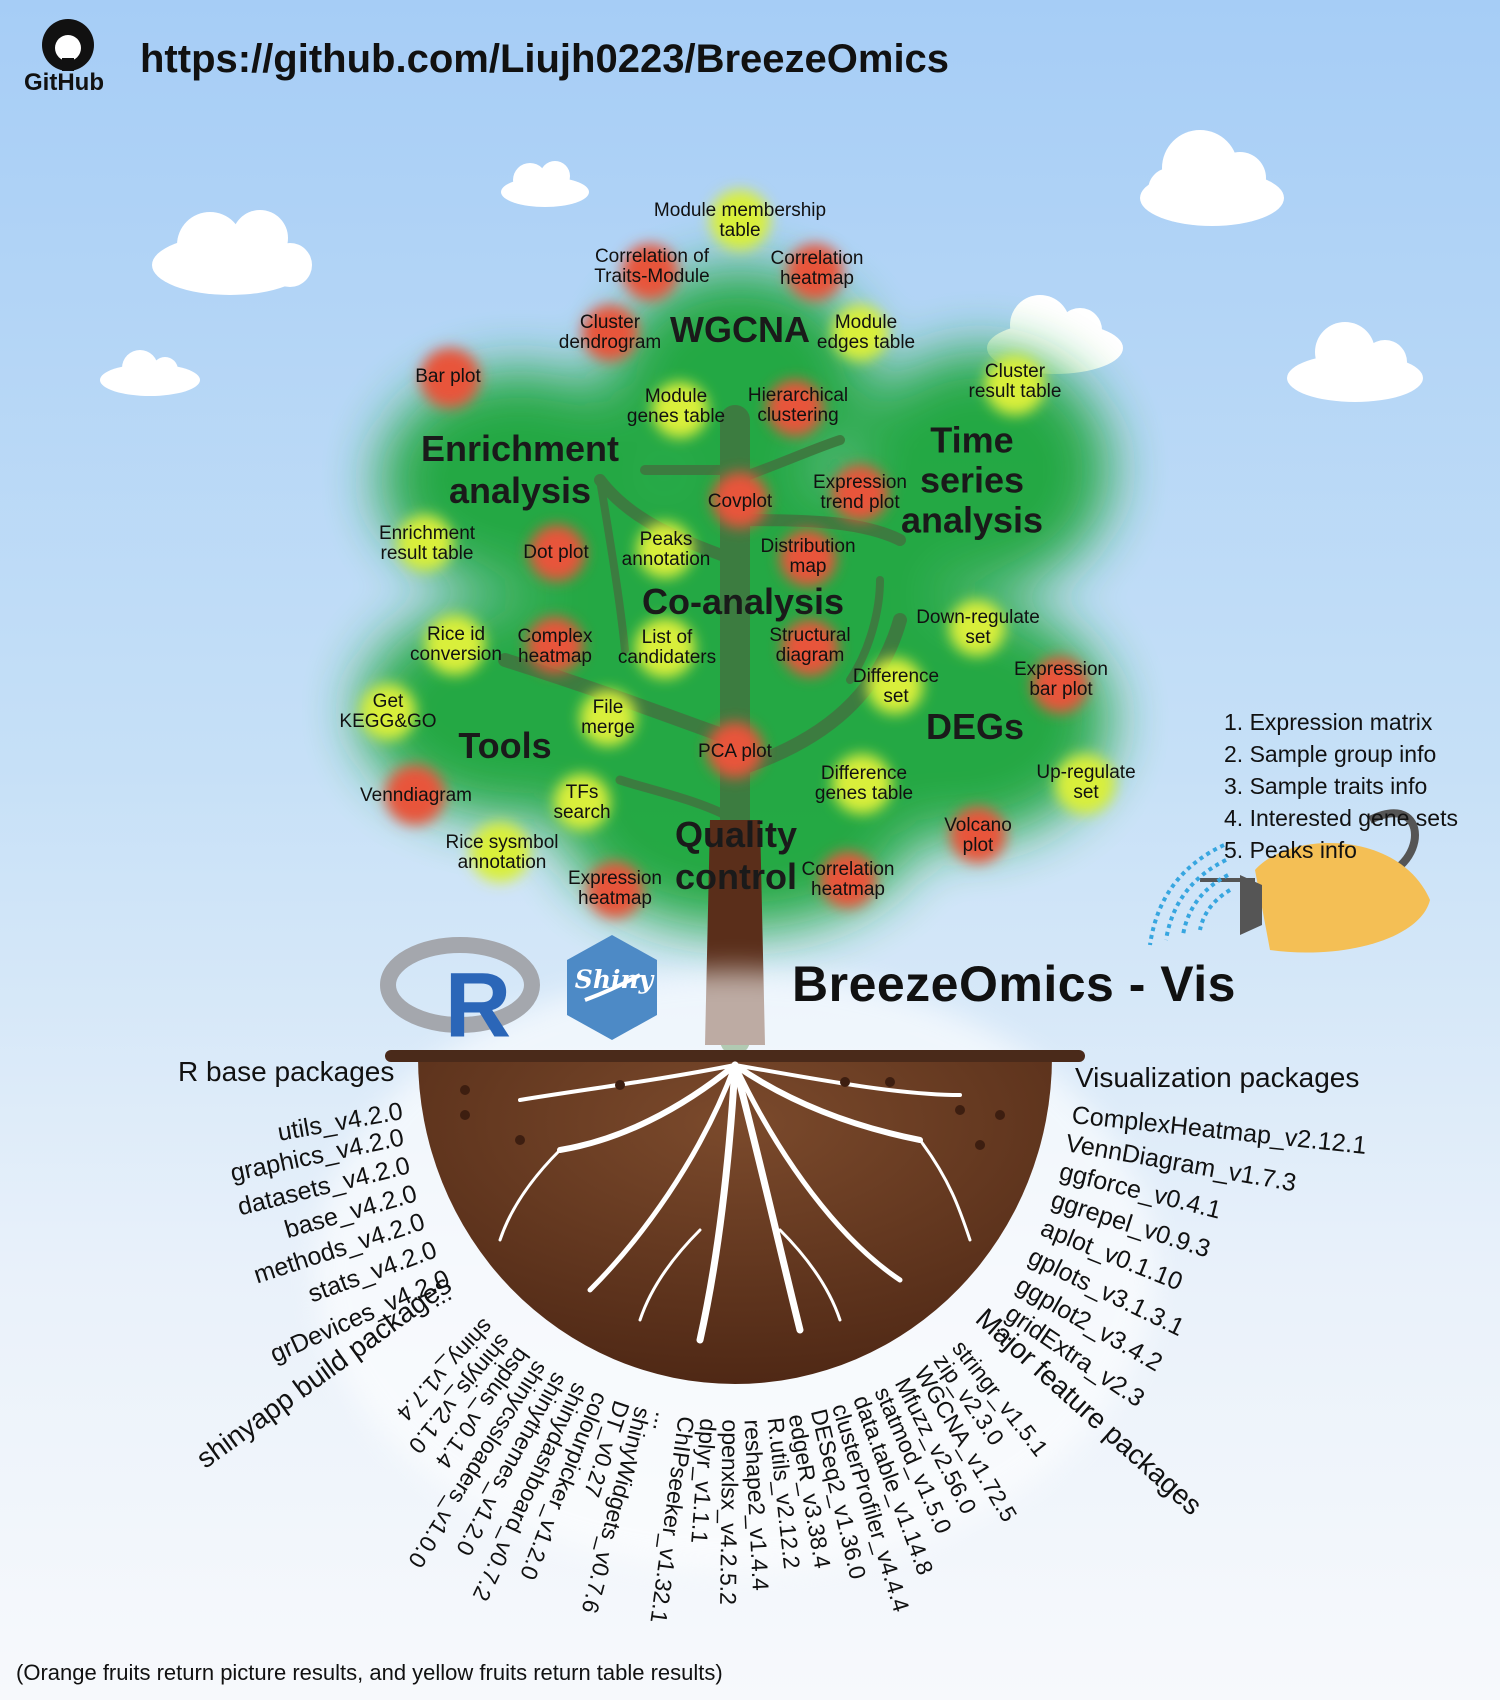 The width and height of the screenshot is (1500, 1700). I want to click on fruit-module-edges-table: Module edges table, so click(866, 332).